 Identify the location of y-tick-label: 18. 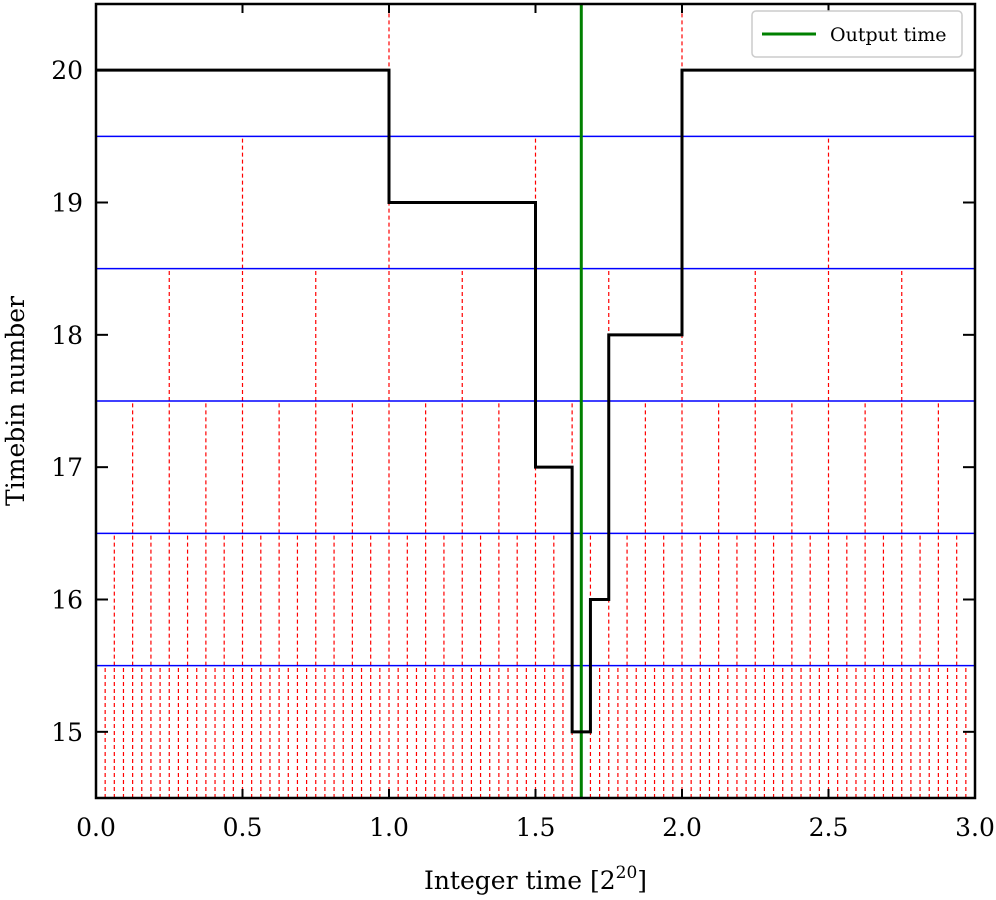
(67, 335).